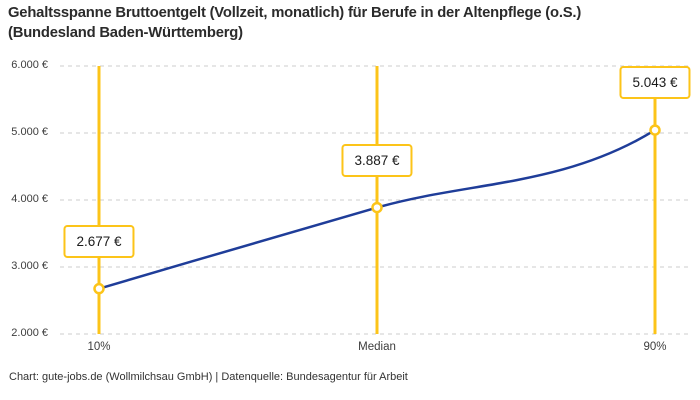 This screenshot has height=400, width=700. What do you see at coordinates (377, 160) in the screenshot?
I see `value-label: 3.887 €` at bounding box center [377, 160].